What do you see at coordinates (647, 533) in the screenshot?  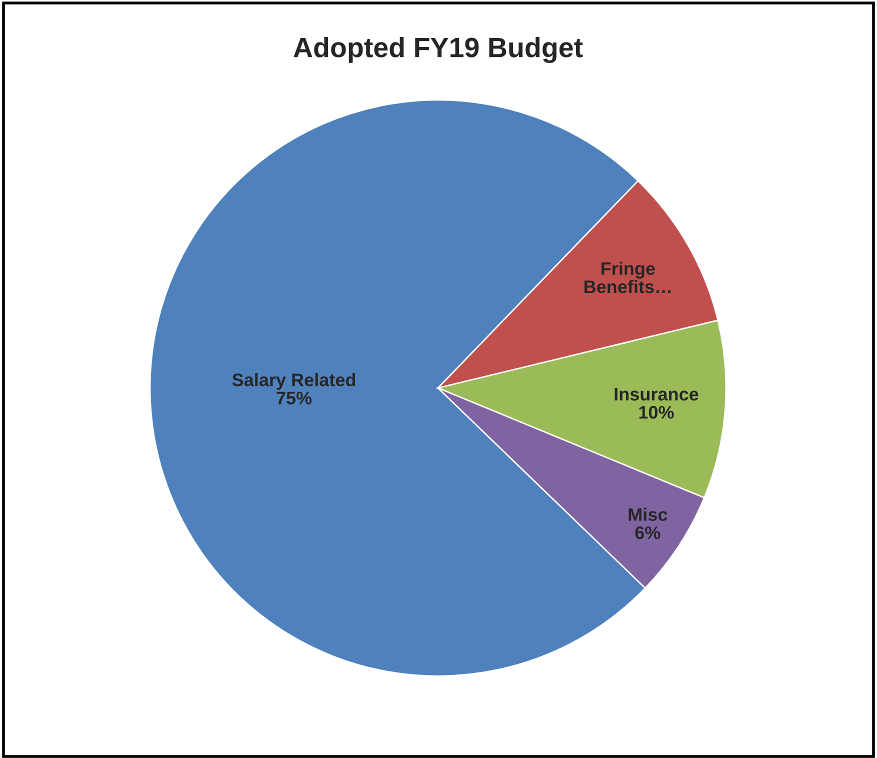 I see `data-label: 6%` at bounding box center [647, 533].